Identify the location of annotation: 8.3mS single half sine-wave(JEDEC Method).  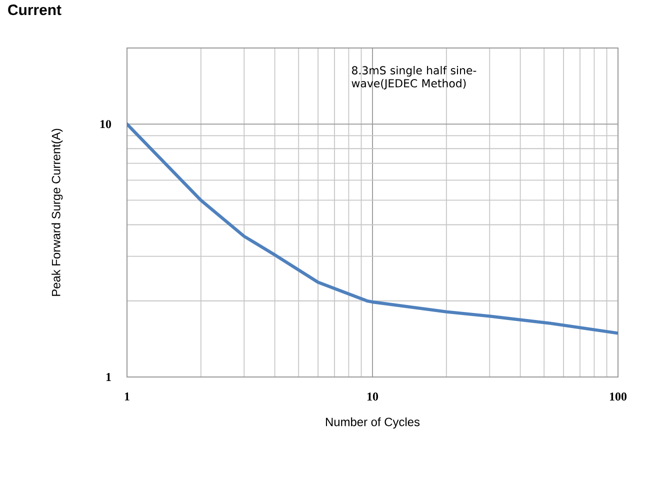
(414, 78).